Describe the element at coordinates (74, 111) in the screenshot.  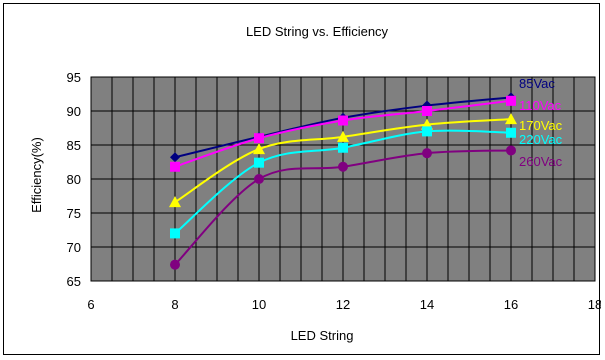
I see `y-tick-label: 90` at that location.